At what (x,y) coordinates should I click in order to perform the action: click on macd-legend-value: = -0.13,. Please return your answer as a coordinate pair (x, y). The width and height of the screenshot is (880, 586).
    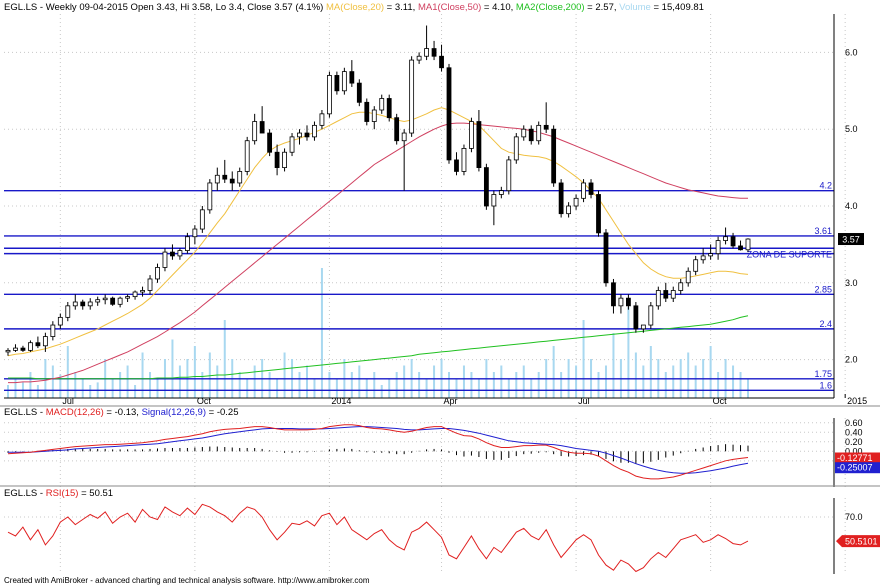
    Looking at the image, I should click on (122, 412).